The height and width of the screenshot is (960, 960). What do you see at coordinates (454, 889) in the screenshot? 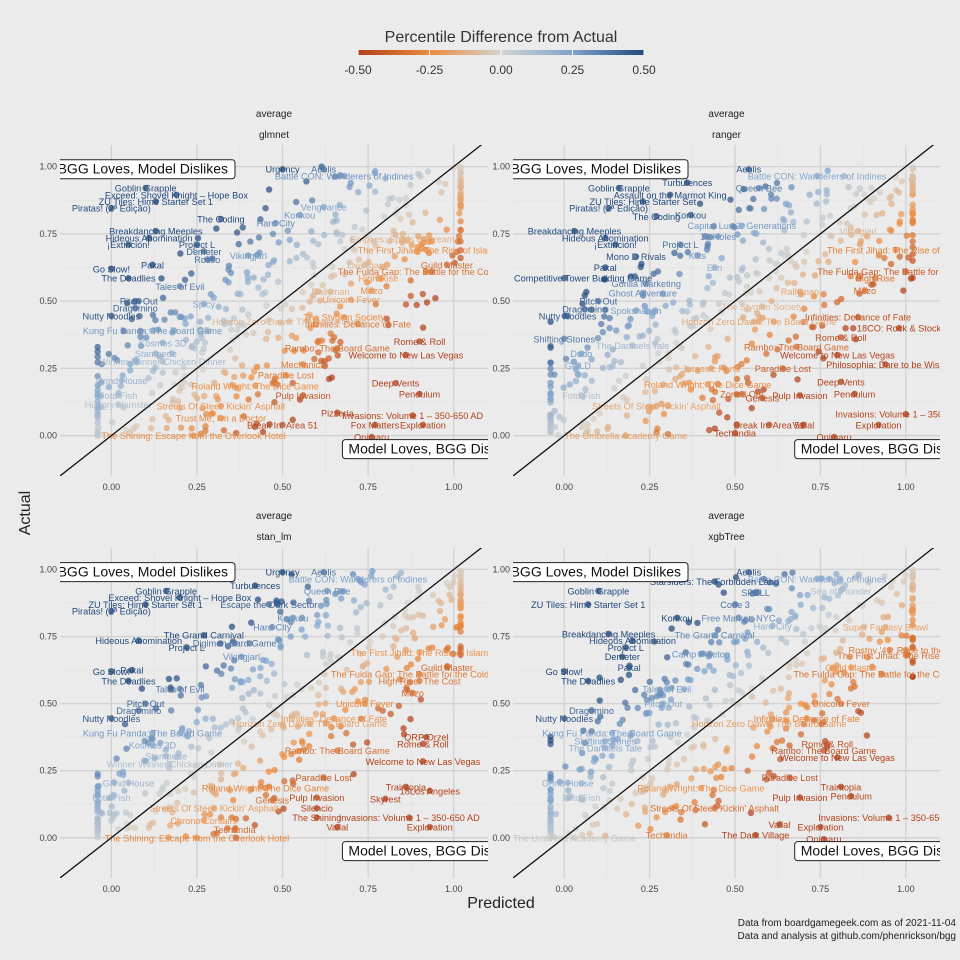
I see `x-tick-label: 1.00` at bounding box center [454, 889].